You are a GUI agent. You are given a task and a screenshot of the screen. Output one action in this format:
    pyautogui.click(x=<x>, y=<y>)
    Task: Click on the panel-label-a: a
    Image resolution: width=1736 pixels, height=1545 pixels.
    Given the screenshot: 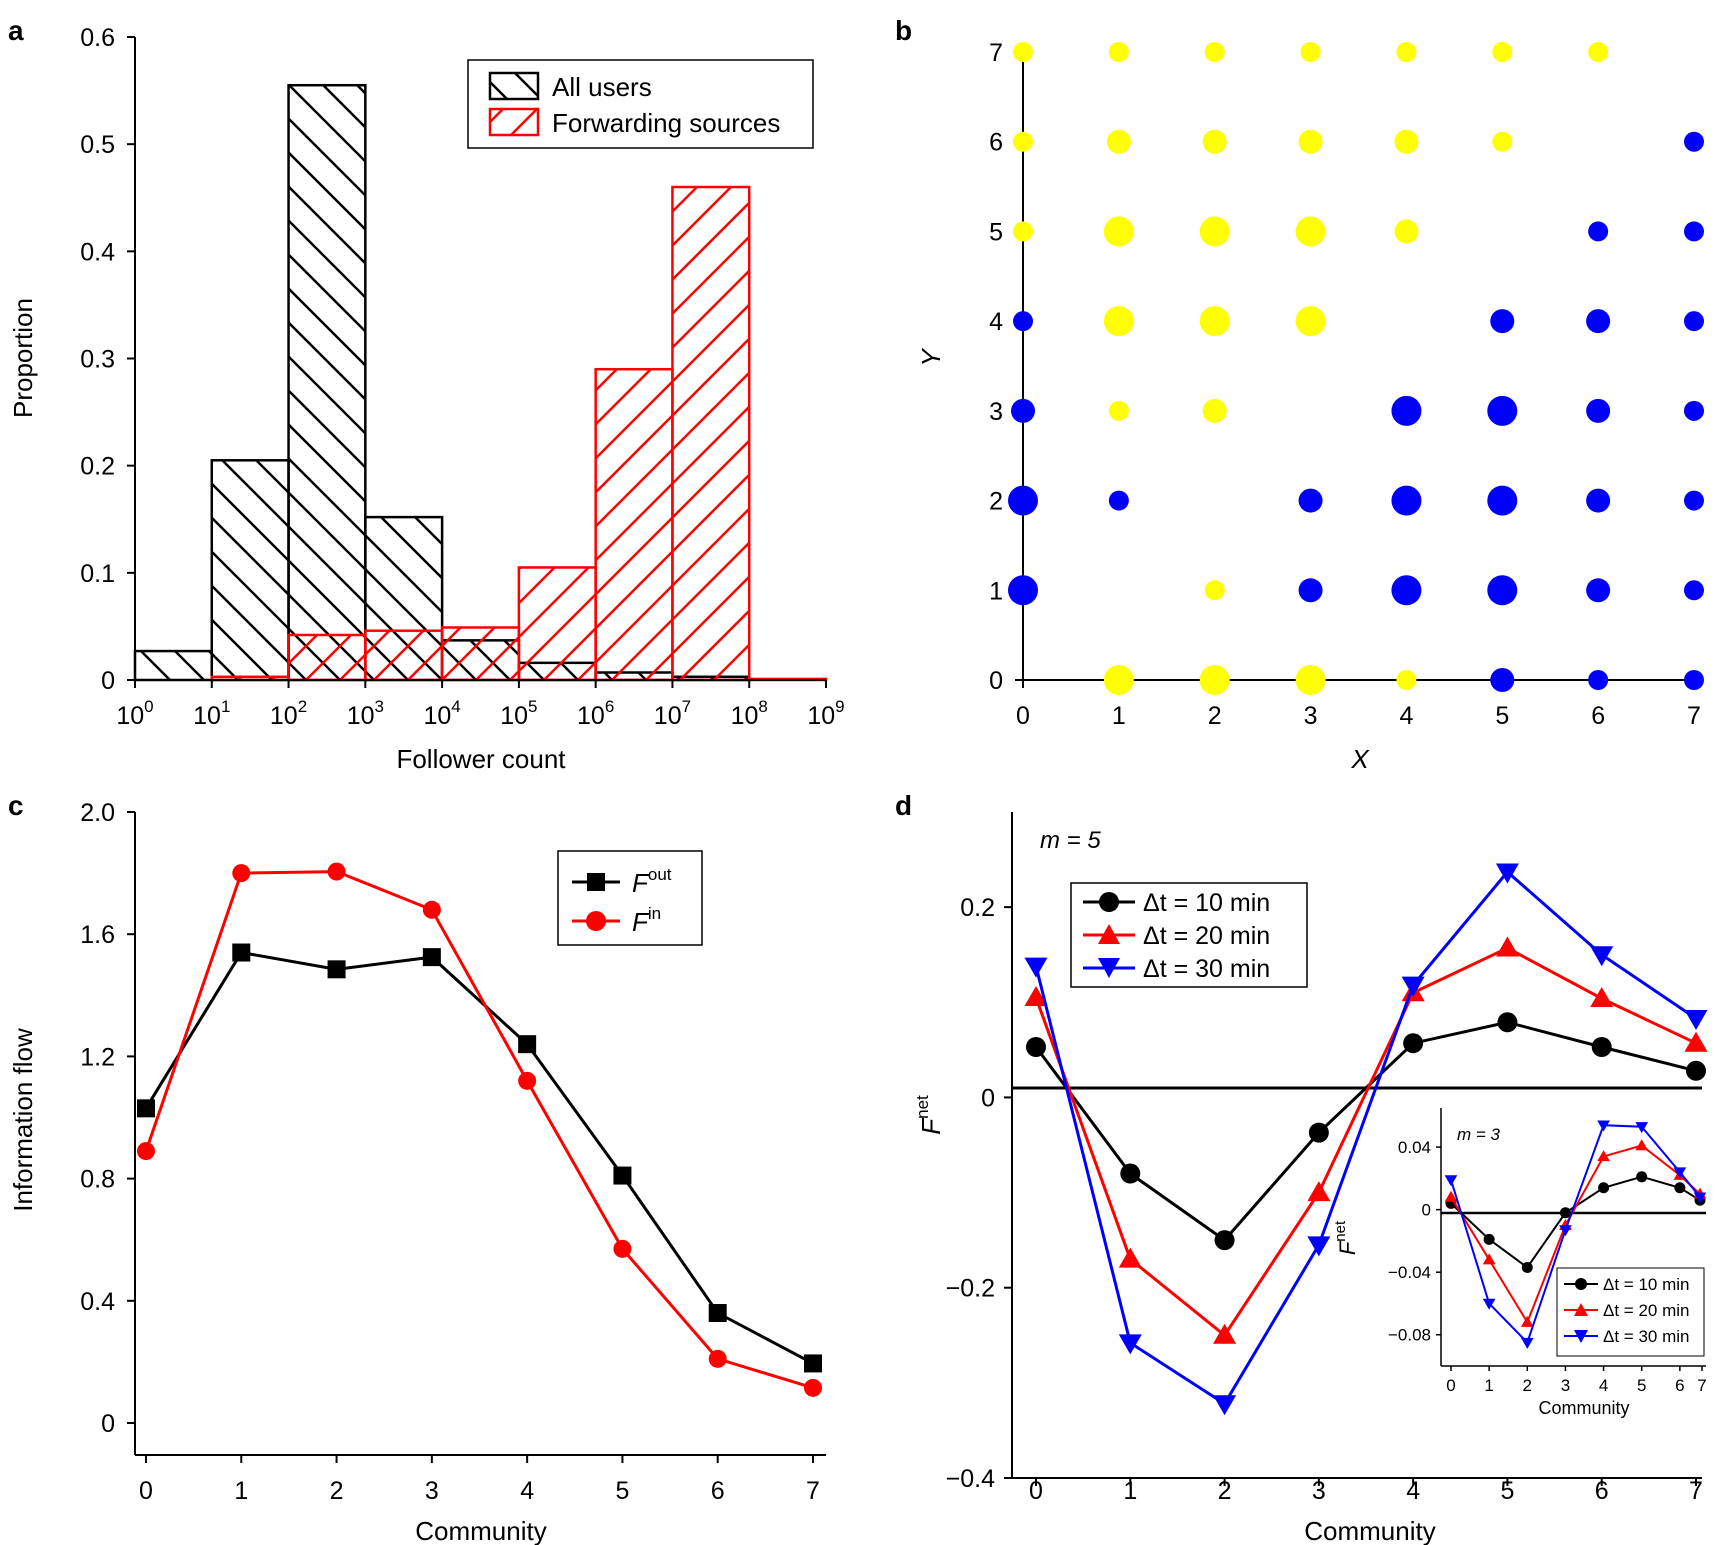 What is the action you would take?
    pyautogui.click(x=16, y=30)
    